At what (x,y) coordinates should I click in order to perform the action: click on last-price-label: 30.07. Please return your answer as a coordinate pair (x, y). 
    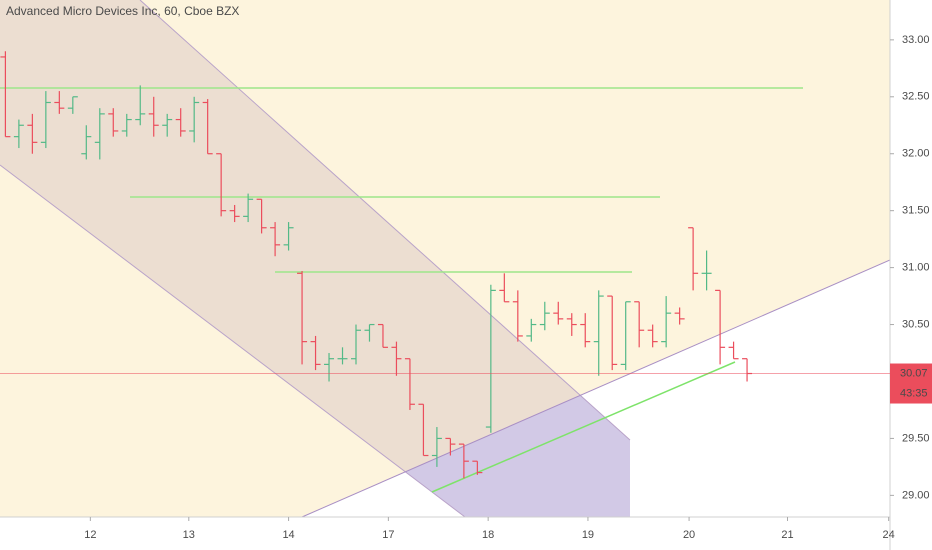
    Looking at the image, I should click on (914, 373).